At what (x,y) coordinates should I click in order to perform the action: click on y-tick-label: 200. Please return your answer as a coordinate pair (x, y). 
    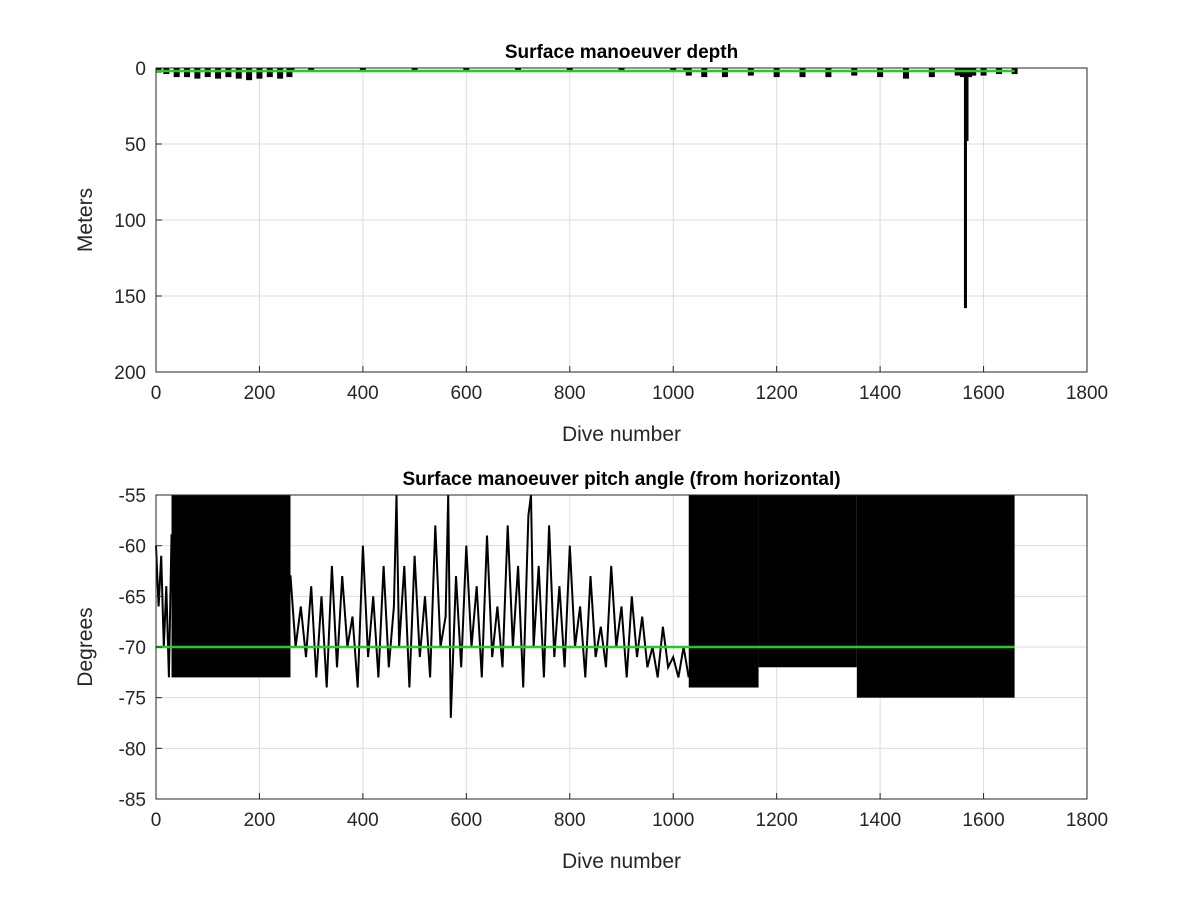
    Looking at the image, I should click on (130, 373).